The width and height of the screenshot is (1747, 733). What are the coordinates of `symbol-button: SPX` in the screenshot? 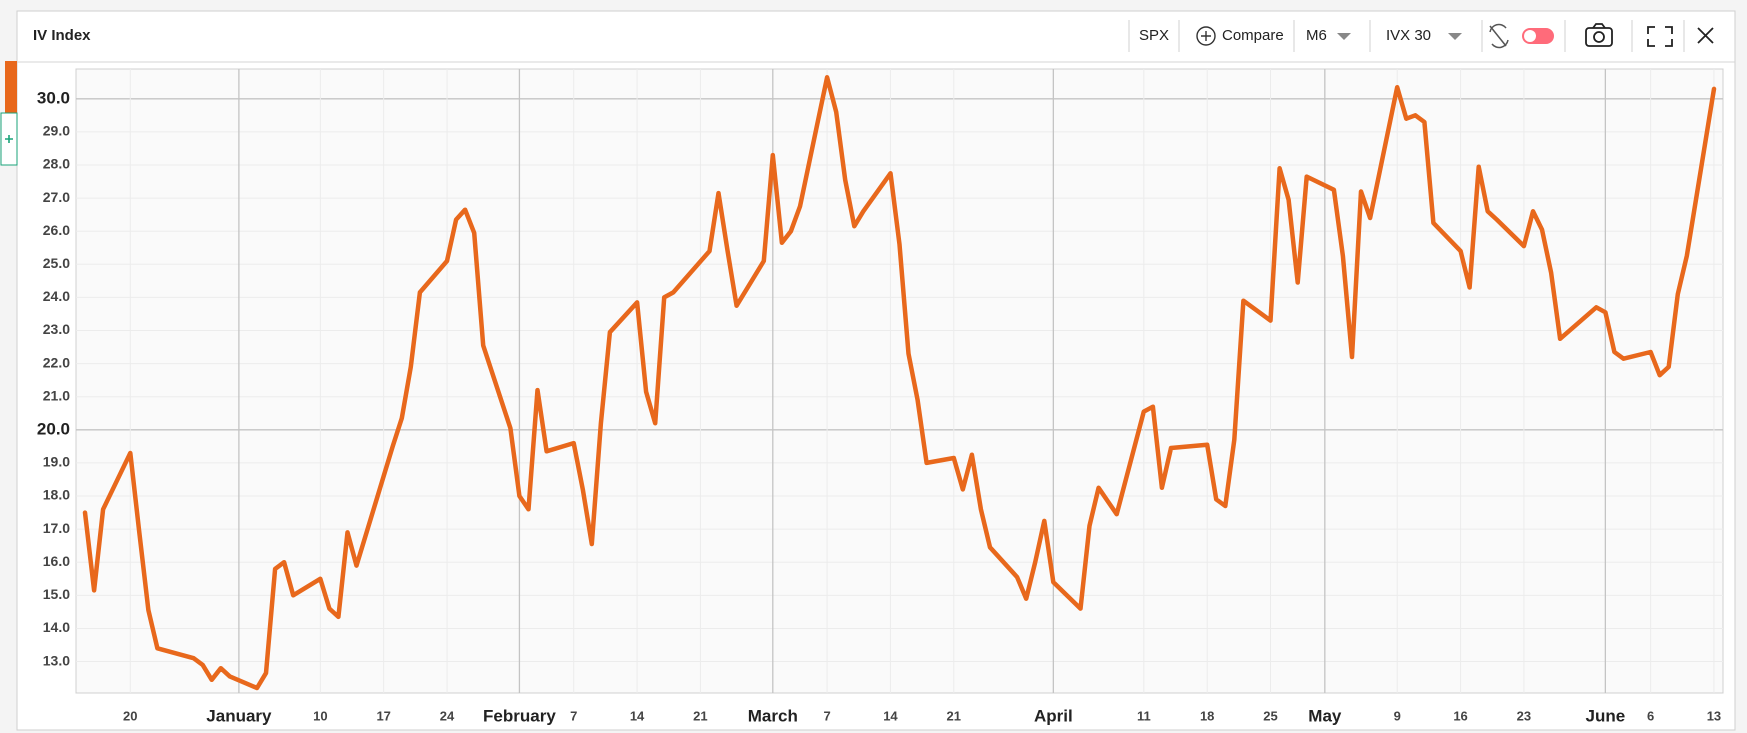 It's located at (1154, 35).